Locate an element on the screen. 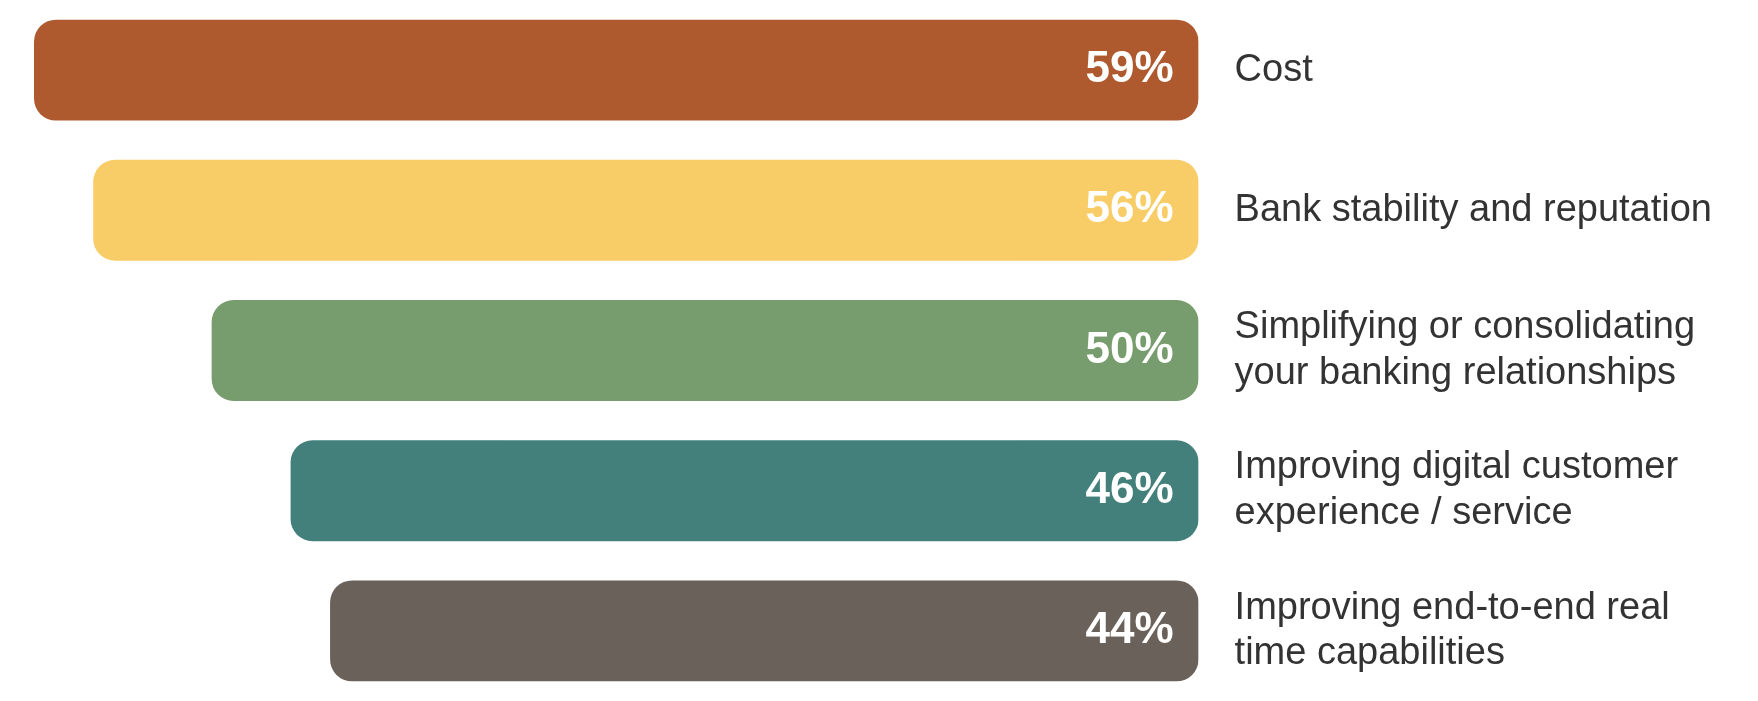  data-label: 46% is located at coordinates (1129, 487).